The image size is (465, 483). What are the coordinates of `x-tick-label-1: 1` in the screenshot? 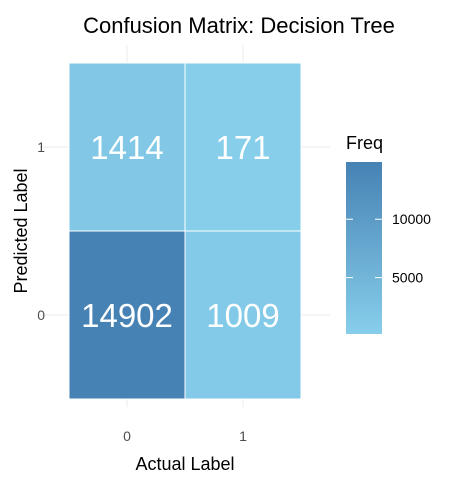 It's located at (243, 436).